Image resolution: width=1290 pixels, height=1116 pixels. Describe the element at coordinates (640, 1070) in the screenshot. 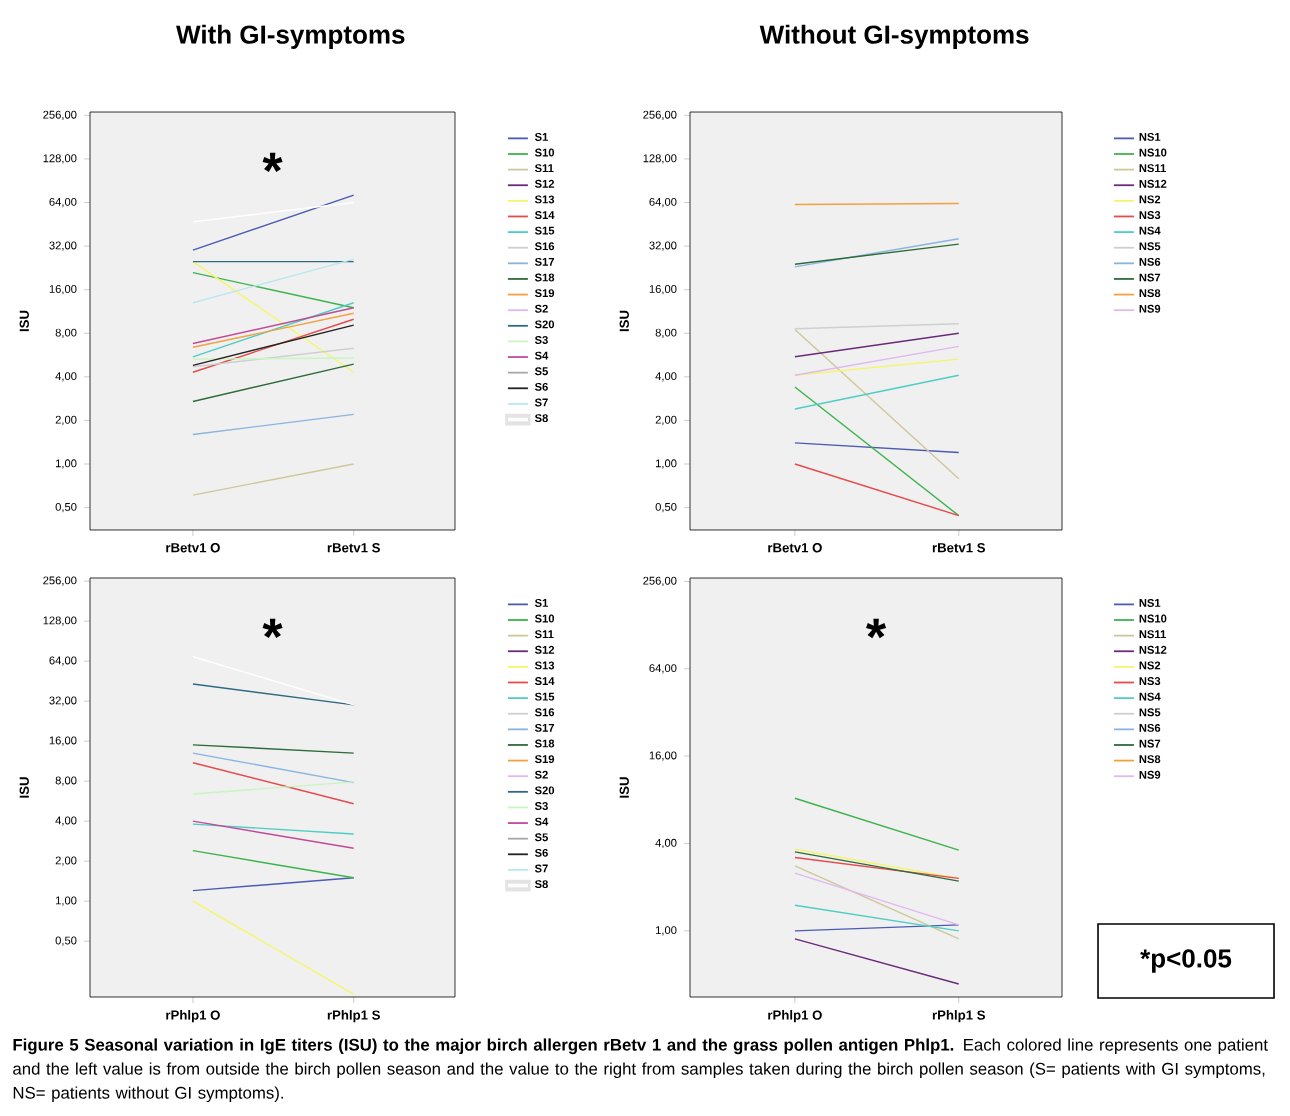

I see `text: Figure 5 Seasonal variation in IgE titers (ISU) to the major birch allergen rBetv 1 and the grass pollen antigen Phlp1. Each colored line represents one patient and the left value is from outside the birch pollen season and the value to the right from samples taken during the birch pollen season (S= patients with GI symptoms, NS= patients without GI symptoms).` at that location.